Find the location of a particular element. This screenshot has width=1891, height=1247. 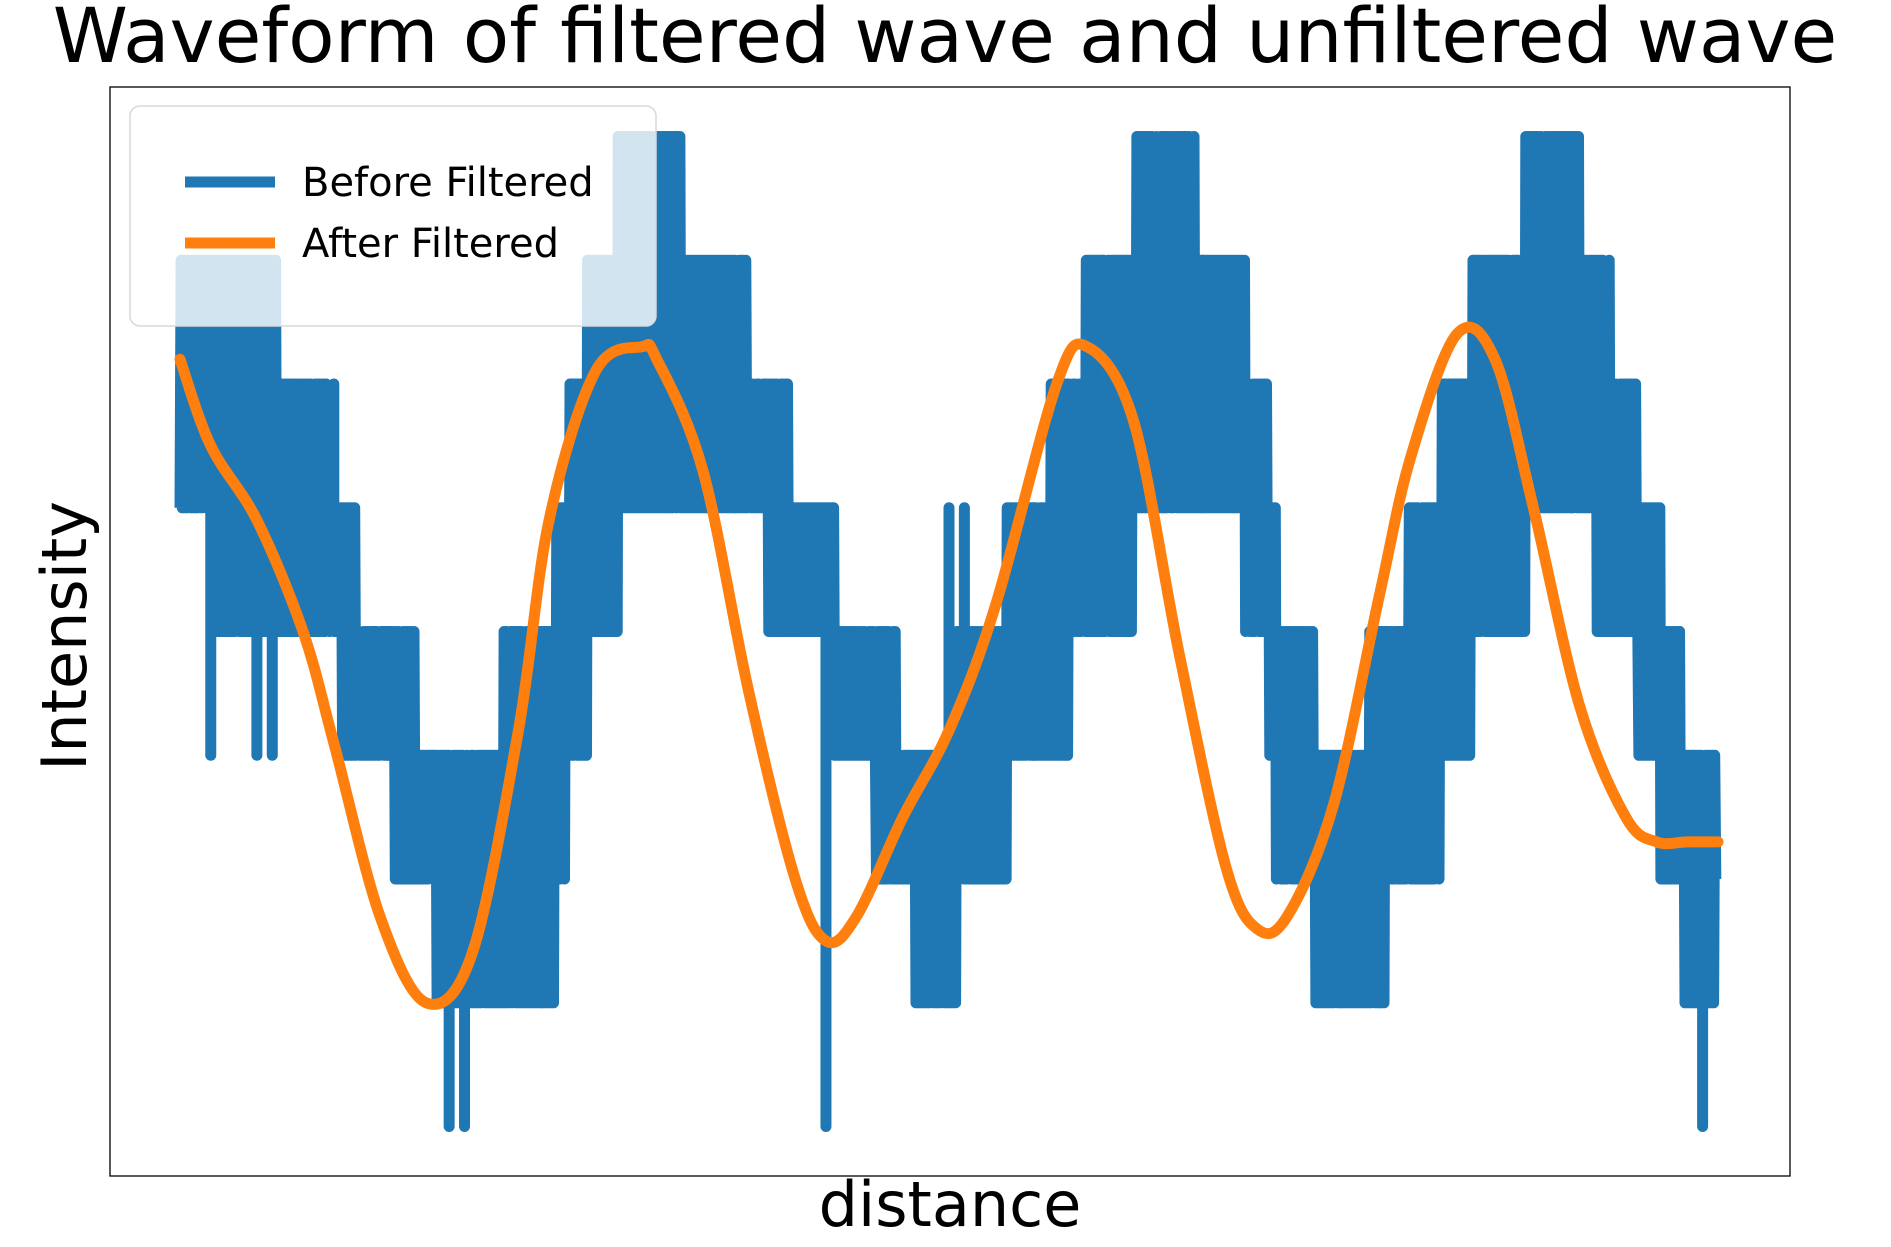

legend-box is located at coordinates (393, 216).